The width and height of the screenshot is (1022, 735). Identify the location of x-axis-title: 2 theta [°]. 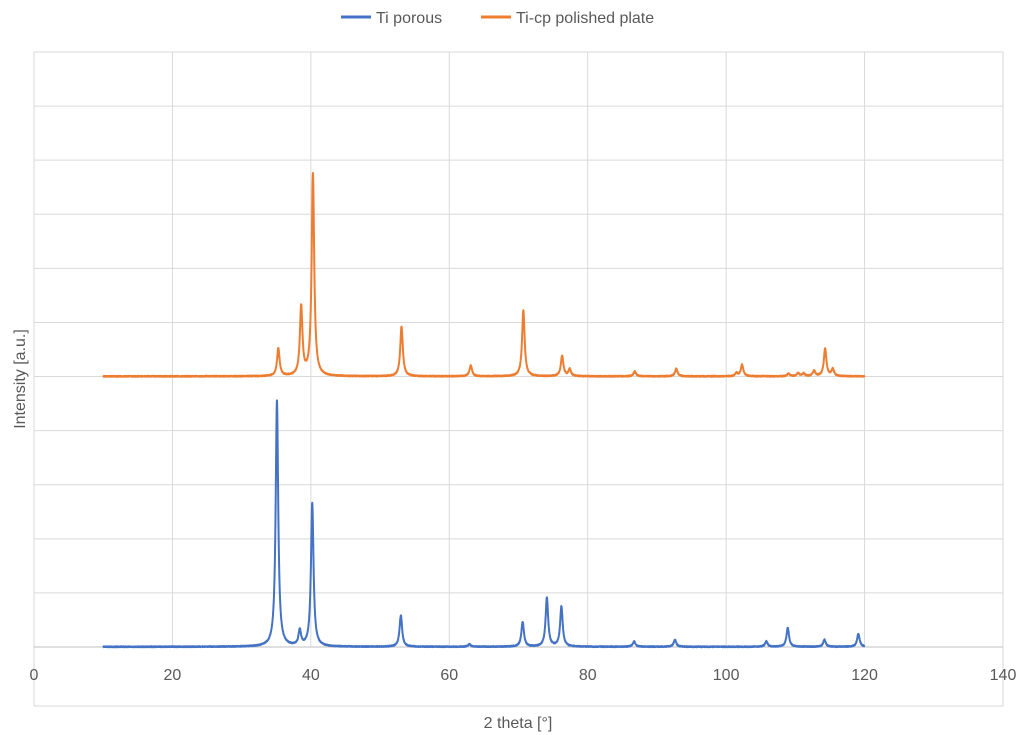
(518, 723).